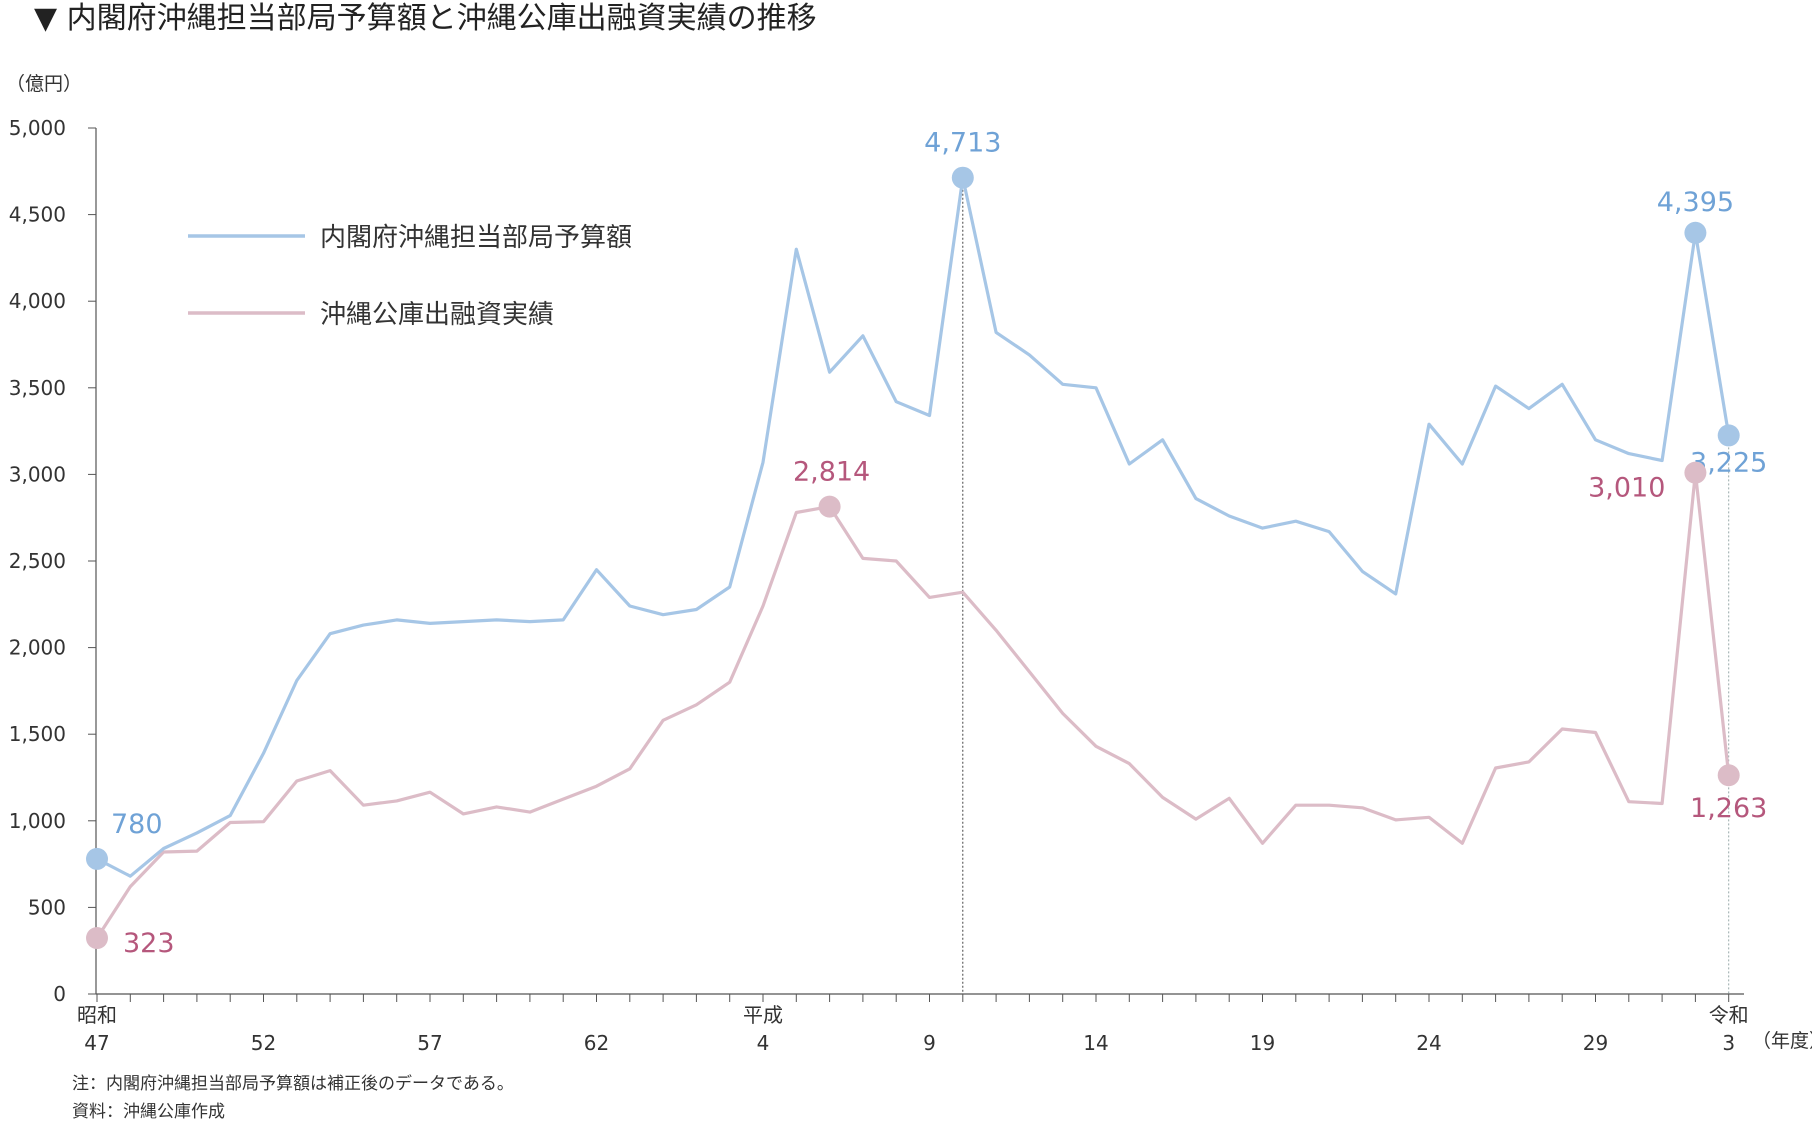 This screenshot has width=1812, height=1133. I want to click on x-tick-label: 24, so click(1428, 1043).